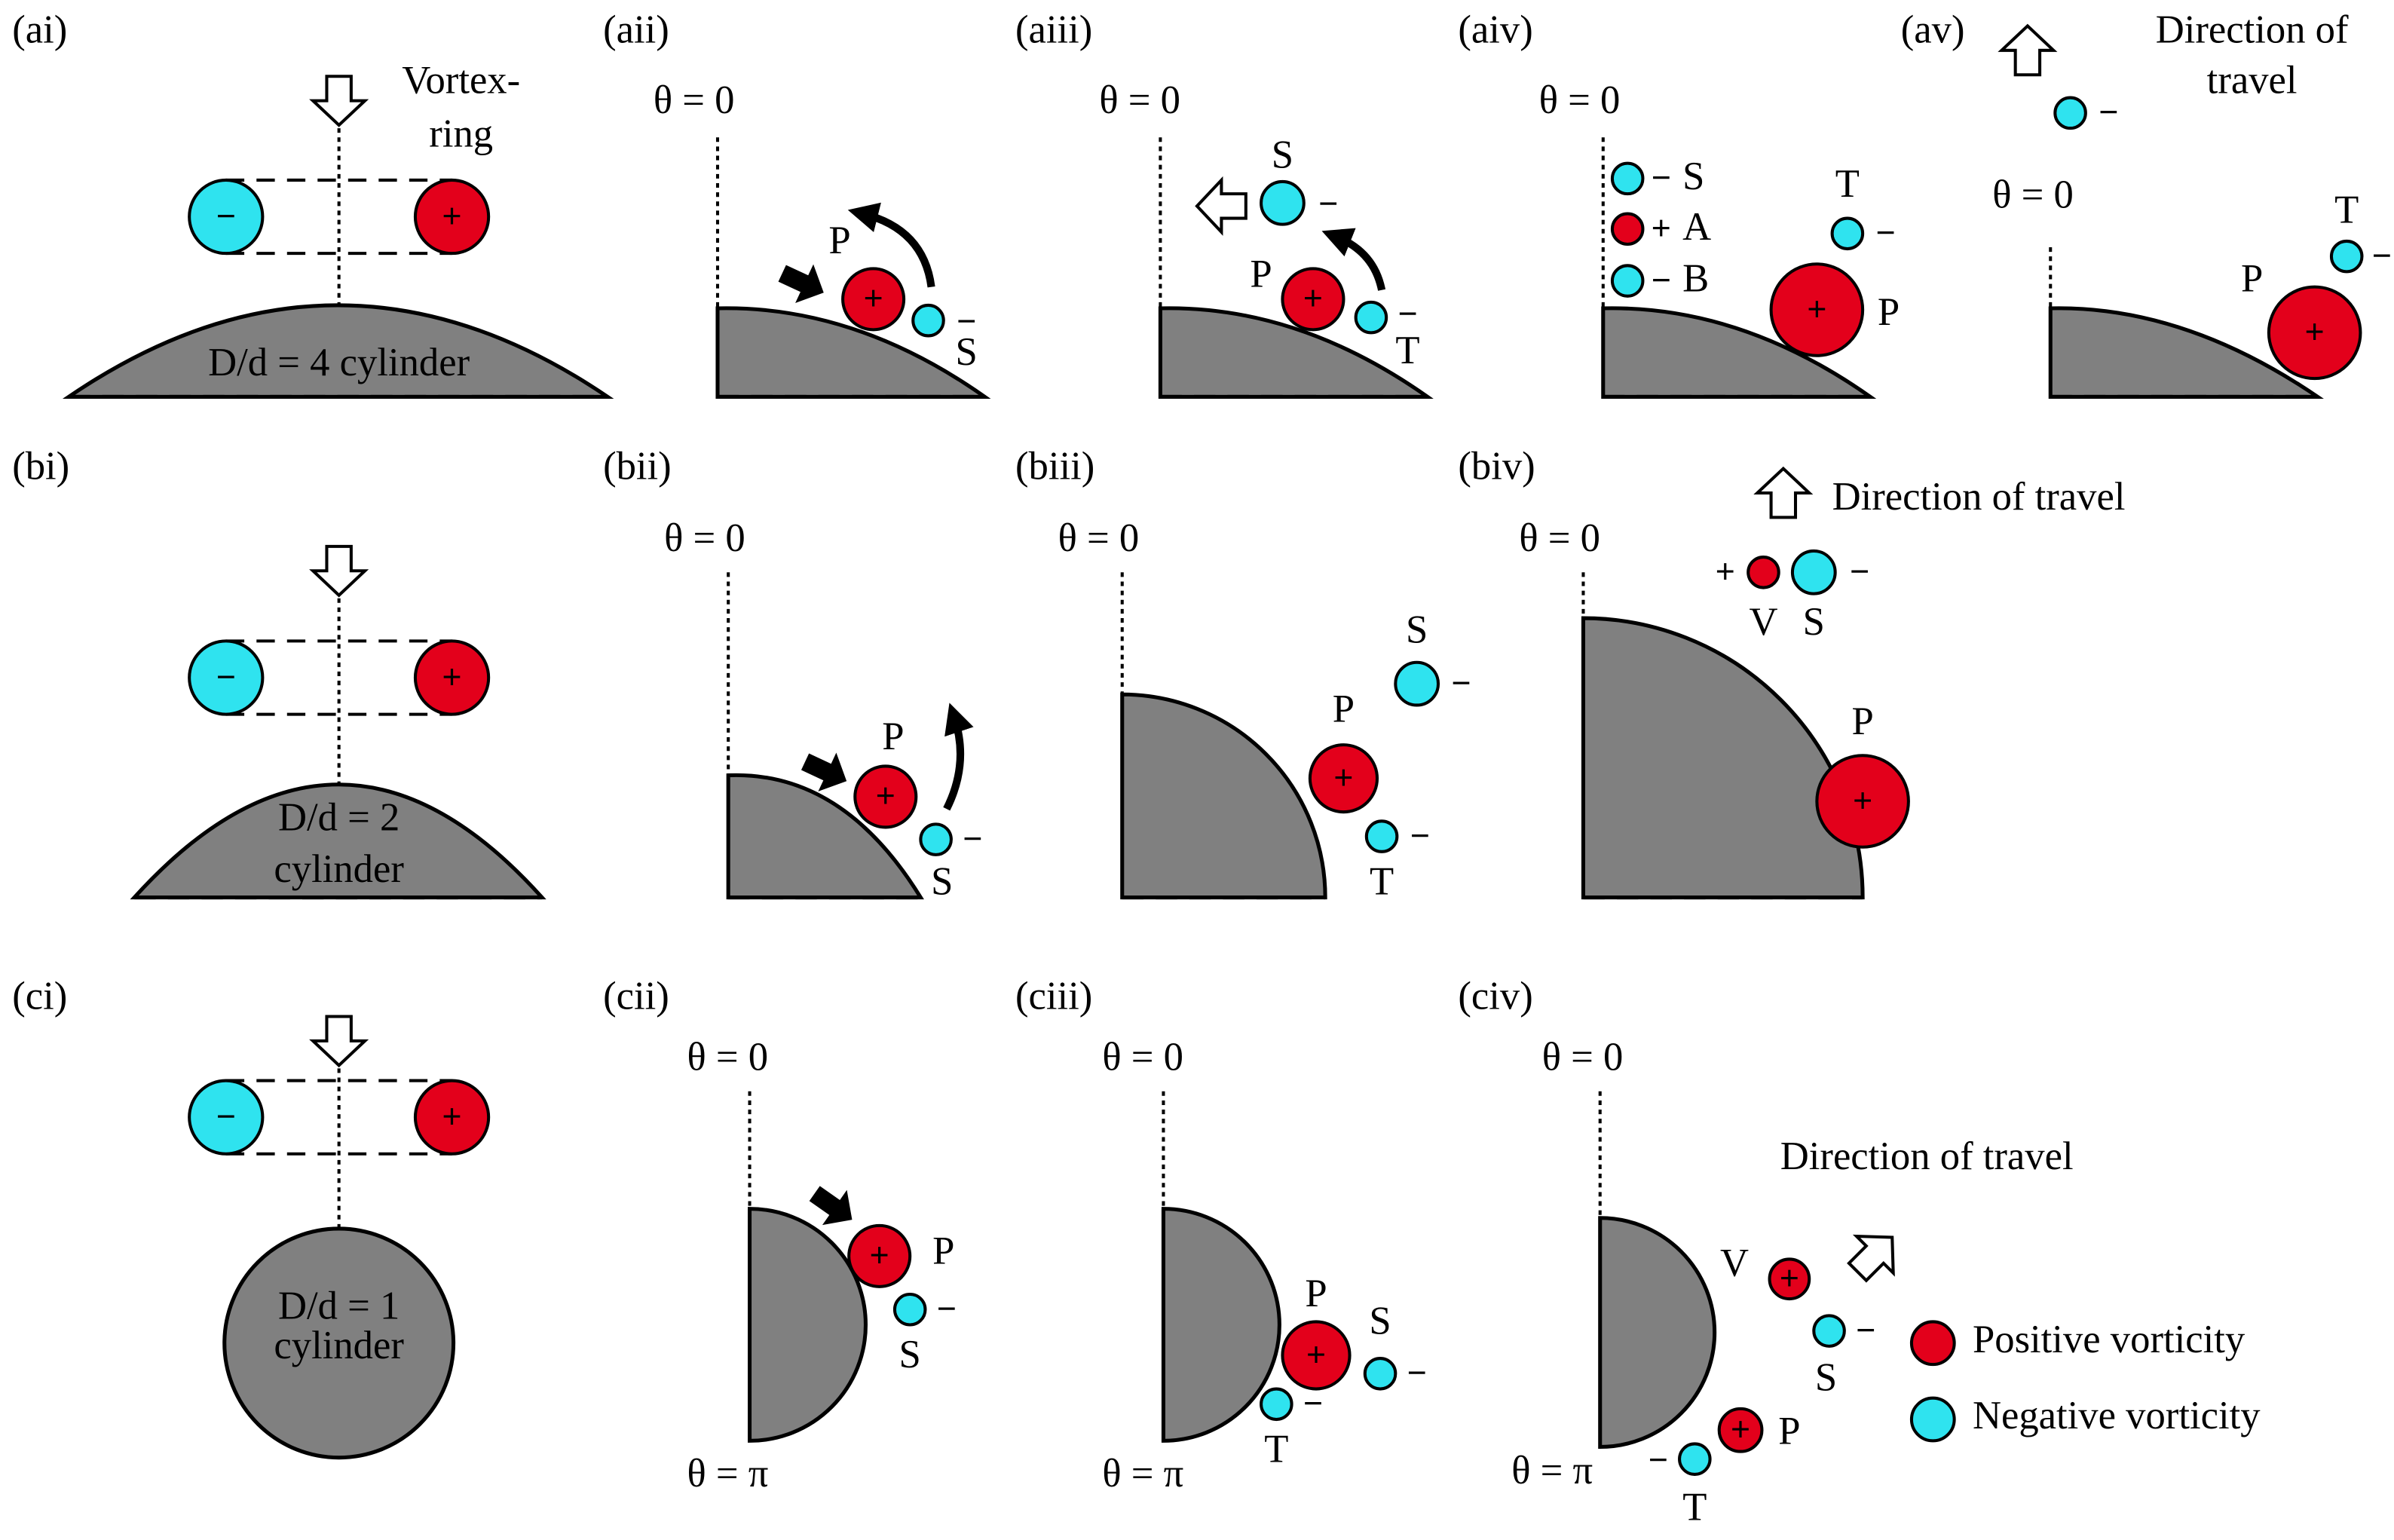  Describe the element at coordinates (1696, 227) in the screenshot. I see `label: A` at that location.